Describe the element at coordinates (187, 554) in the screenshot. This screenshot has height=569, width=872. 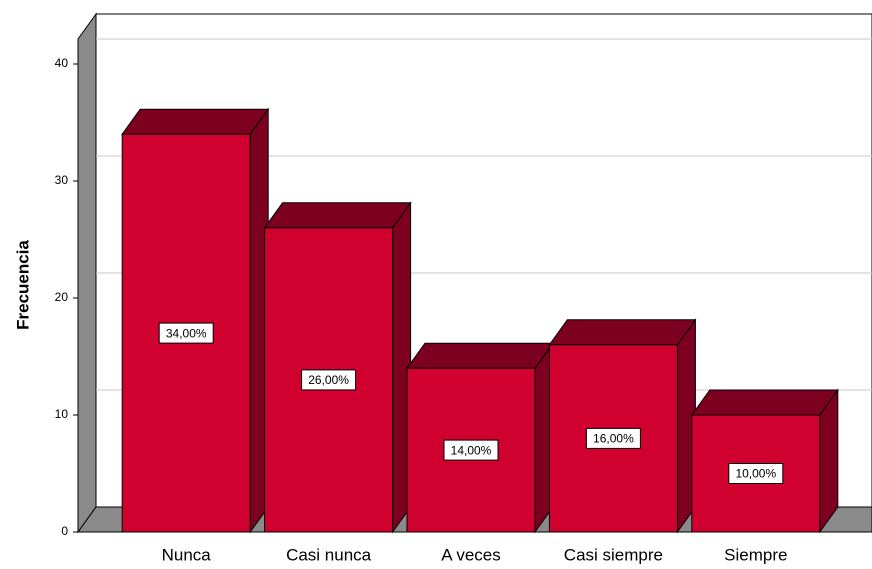
I see `x-tick-label: Nunca` at that location.